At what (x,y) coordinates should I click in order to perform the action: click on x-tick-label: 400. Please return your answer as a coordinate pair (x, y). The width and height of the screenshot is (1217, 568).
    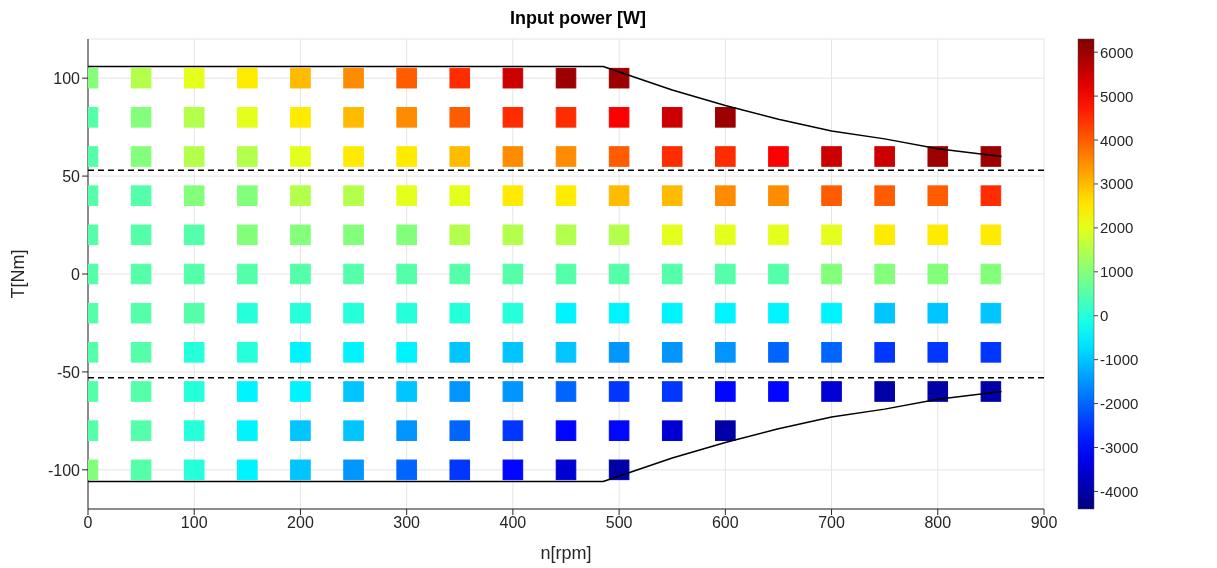
    Looking at the image, I should click on (513, 523).